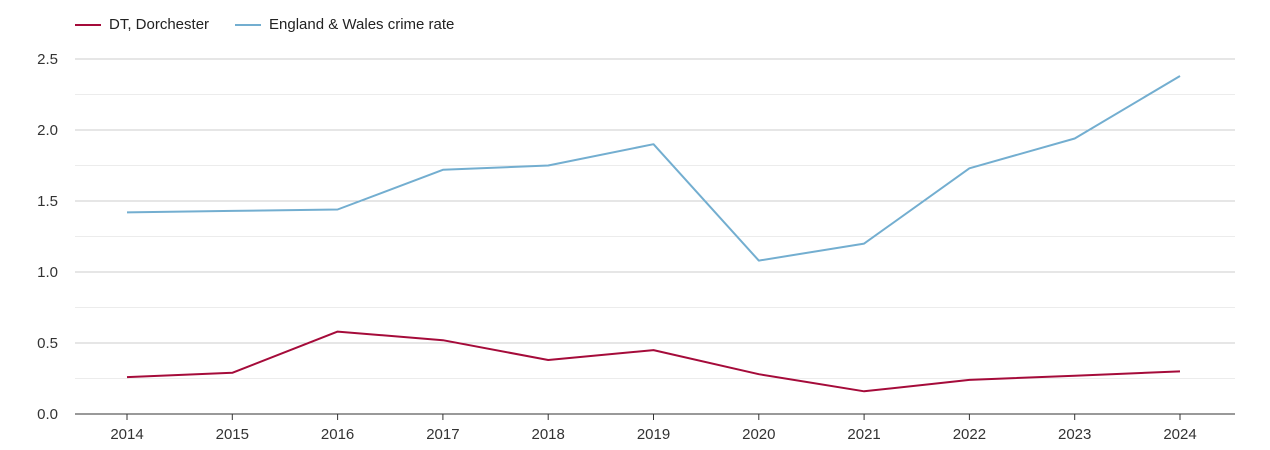 Image resolution: width=1270 pixels, height=450 pixels. Describe the element at coordinates (47, 414) in the screenshot. I see `y-tick-label: 0.0` at that location.